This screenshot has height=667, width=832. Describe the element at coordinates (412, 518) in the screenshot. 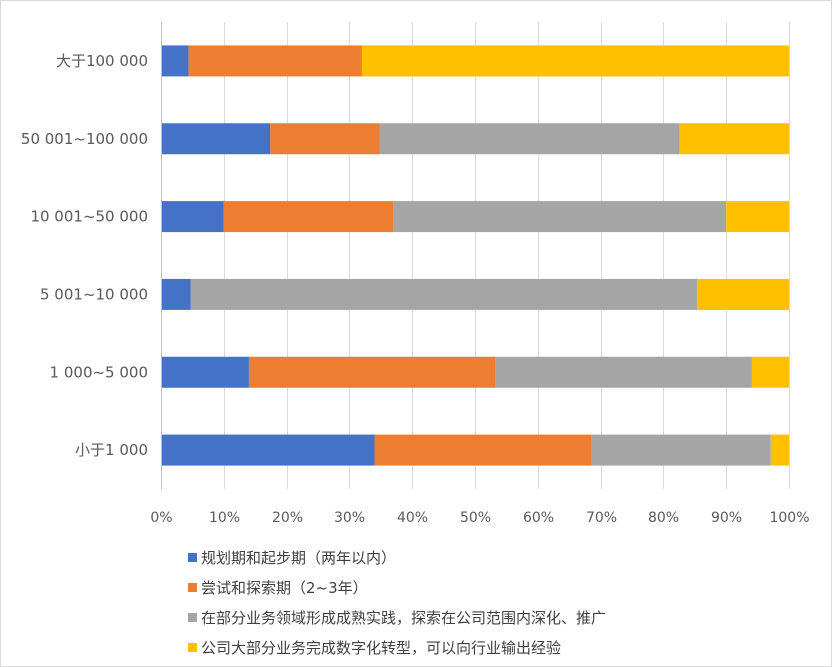

I see `x-tick-label: 40%` at that location.